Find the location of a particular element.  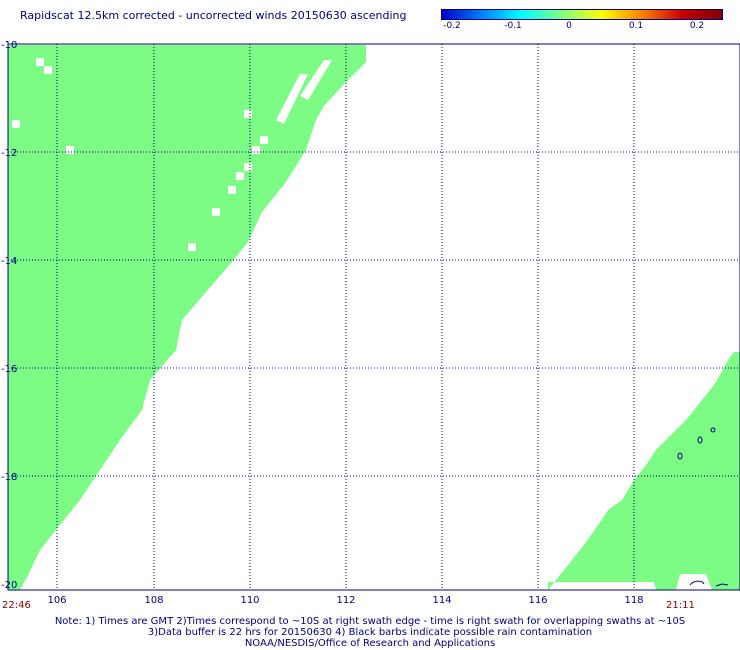

lat-label: -10 is located at coordinates (9, 45).